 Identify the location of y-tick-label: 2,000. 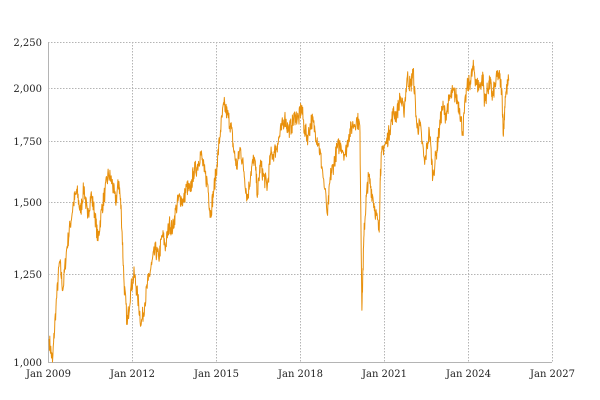
(27, 89).